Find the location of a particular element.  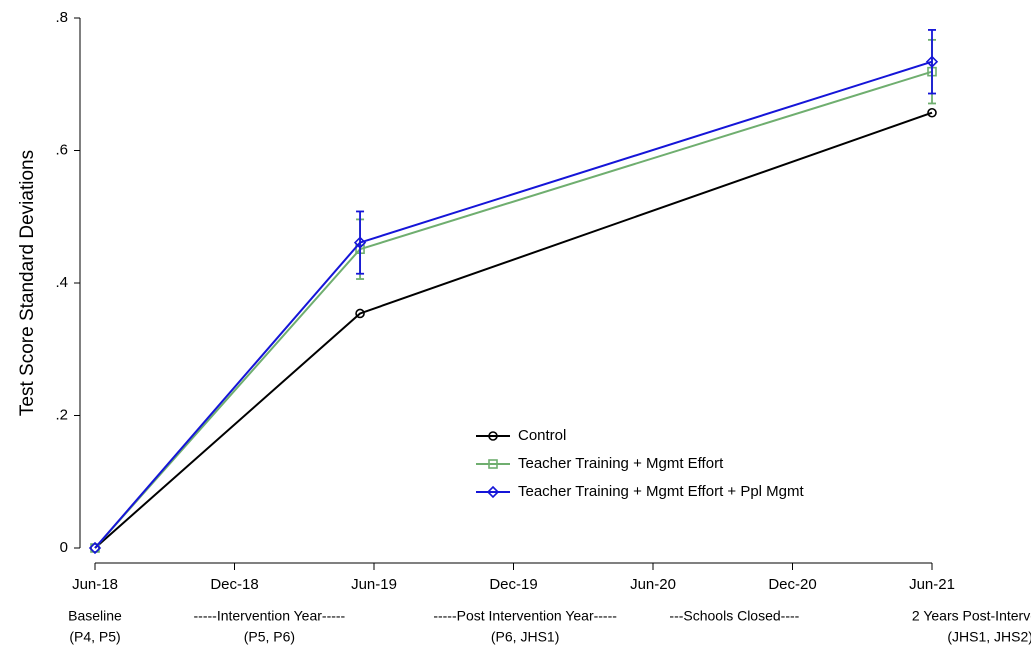

period-label: (JHS1, JHS2) is located at coordinates (989, 637).